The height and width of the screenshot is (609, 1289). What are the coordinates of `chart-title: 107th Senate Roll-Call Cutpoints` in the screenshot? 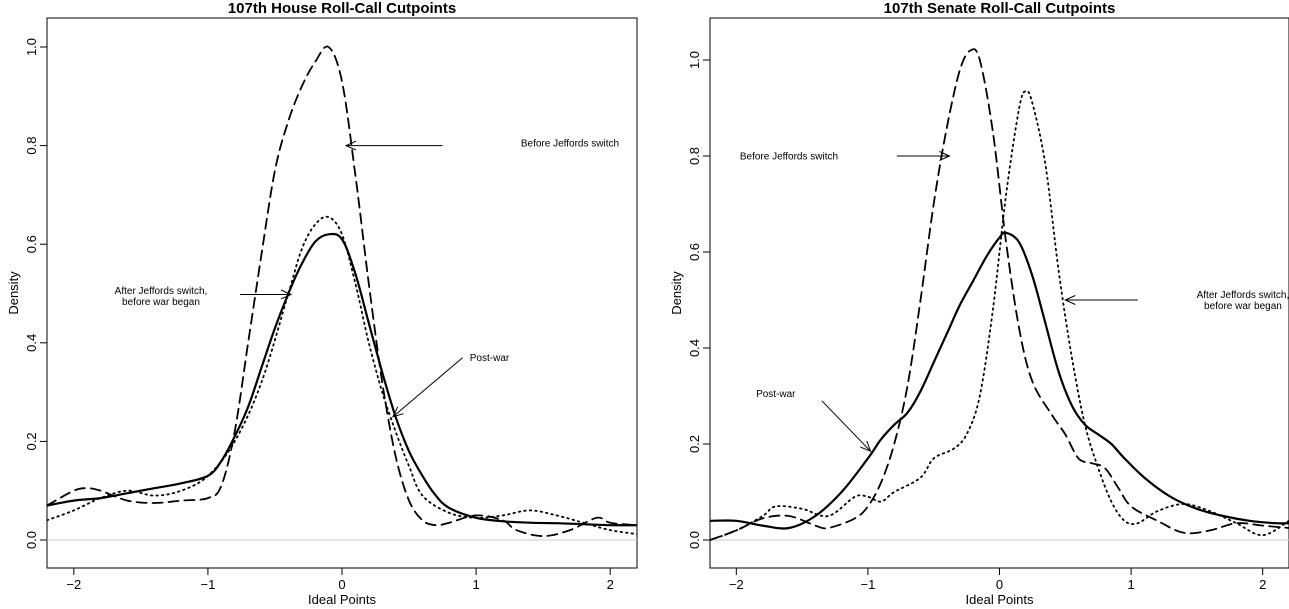 It's located at (1000, 8).